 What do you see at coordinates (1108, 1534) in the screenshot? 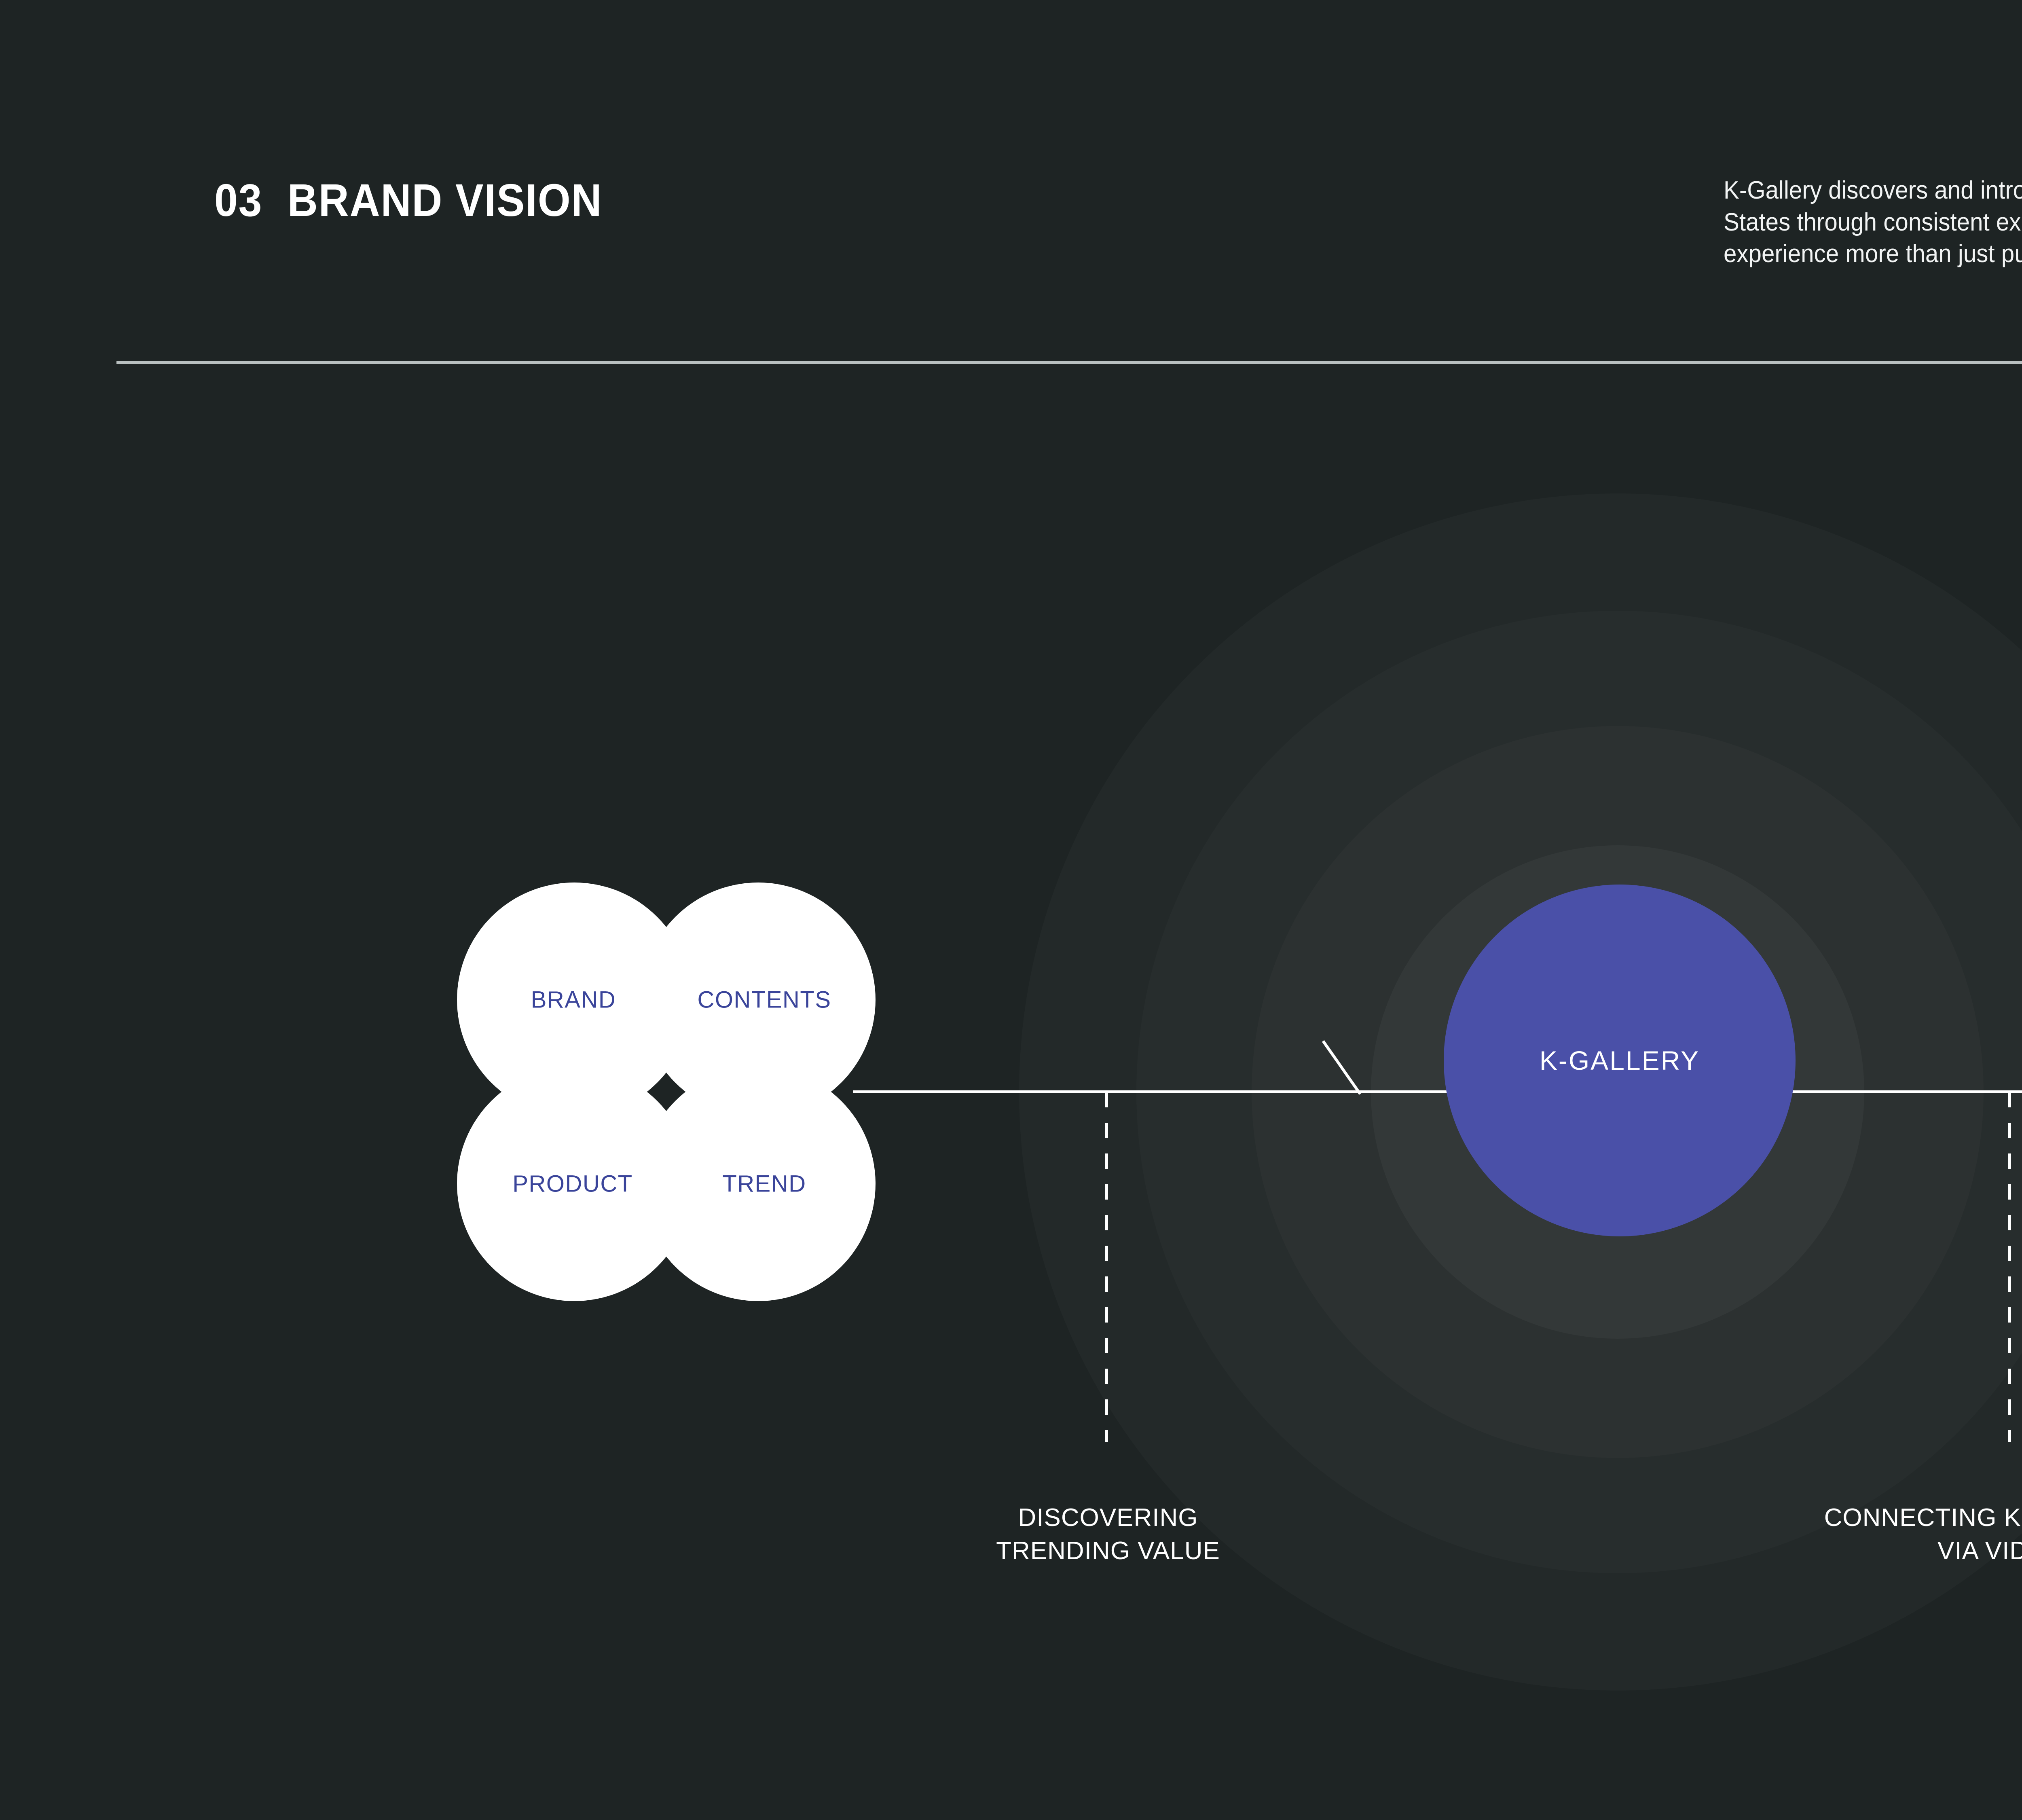
I see `caption-discovering-trending-value: DISCOVERING TRENDING VALUE` at bounding box center [1108, 1534].